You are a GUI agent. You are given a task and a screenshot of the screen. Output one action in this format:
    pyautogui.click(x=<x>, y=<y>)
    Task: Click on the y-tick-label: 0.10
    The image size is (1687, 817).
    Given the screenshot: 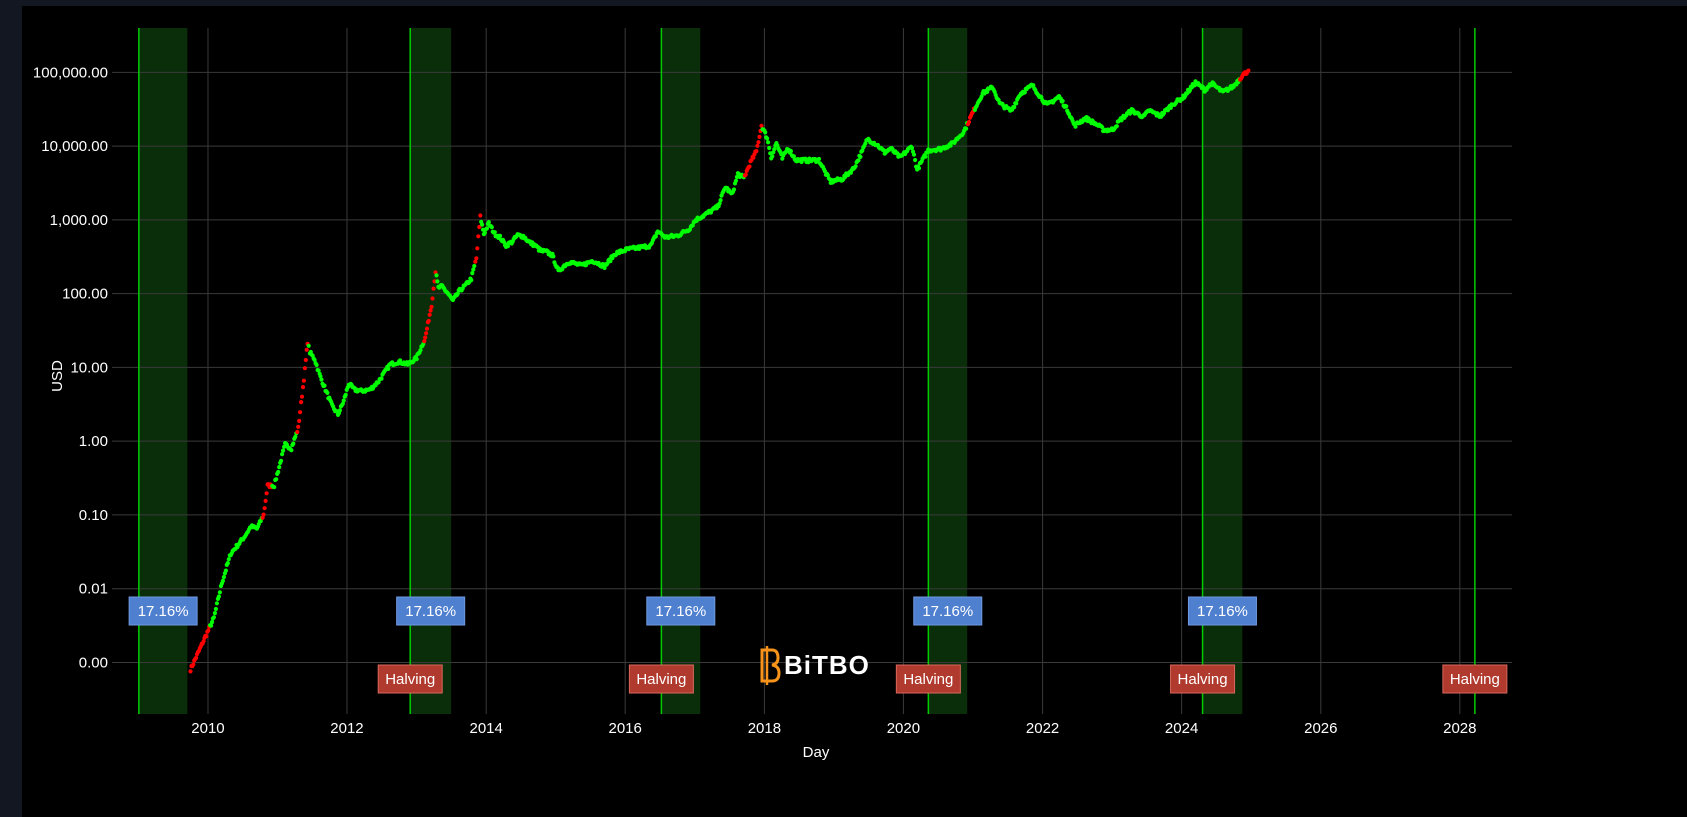 What is the action you would take?
    pyautogui.click(x=93, y=515)
    